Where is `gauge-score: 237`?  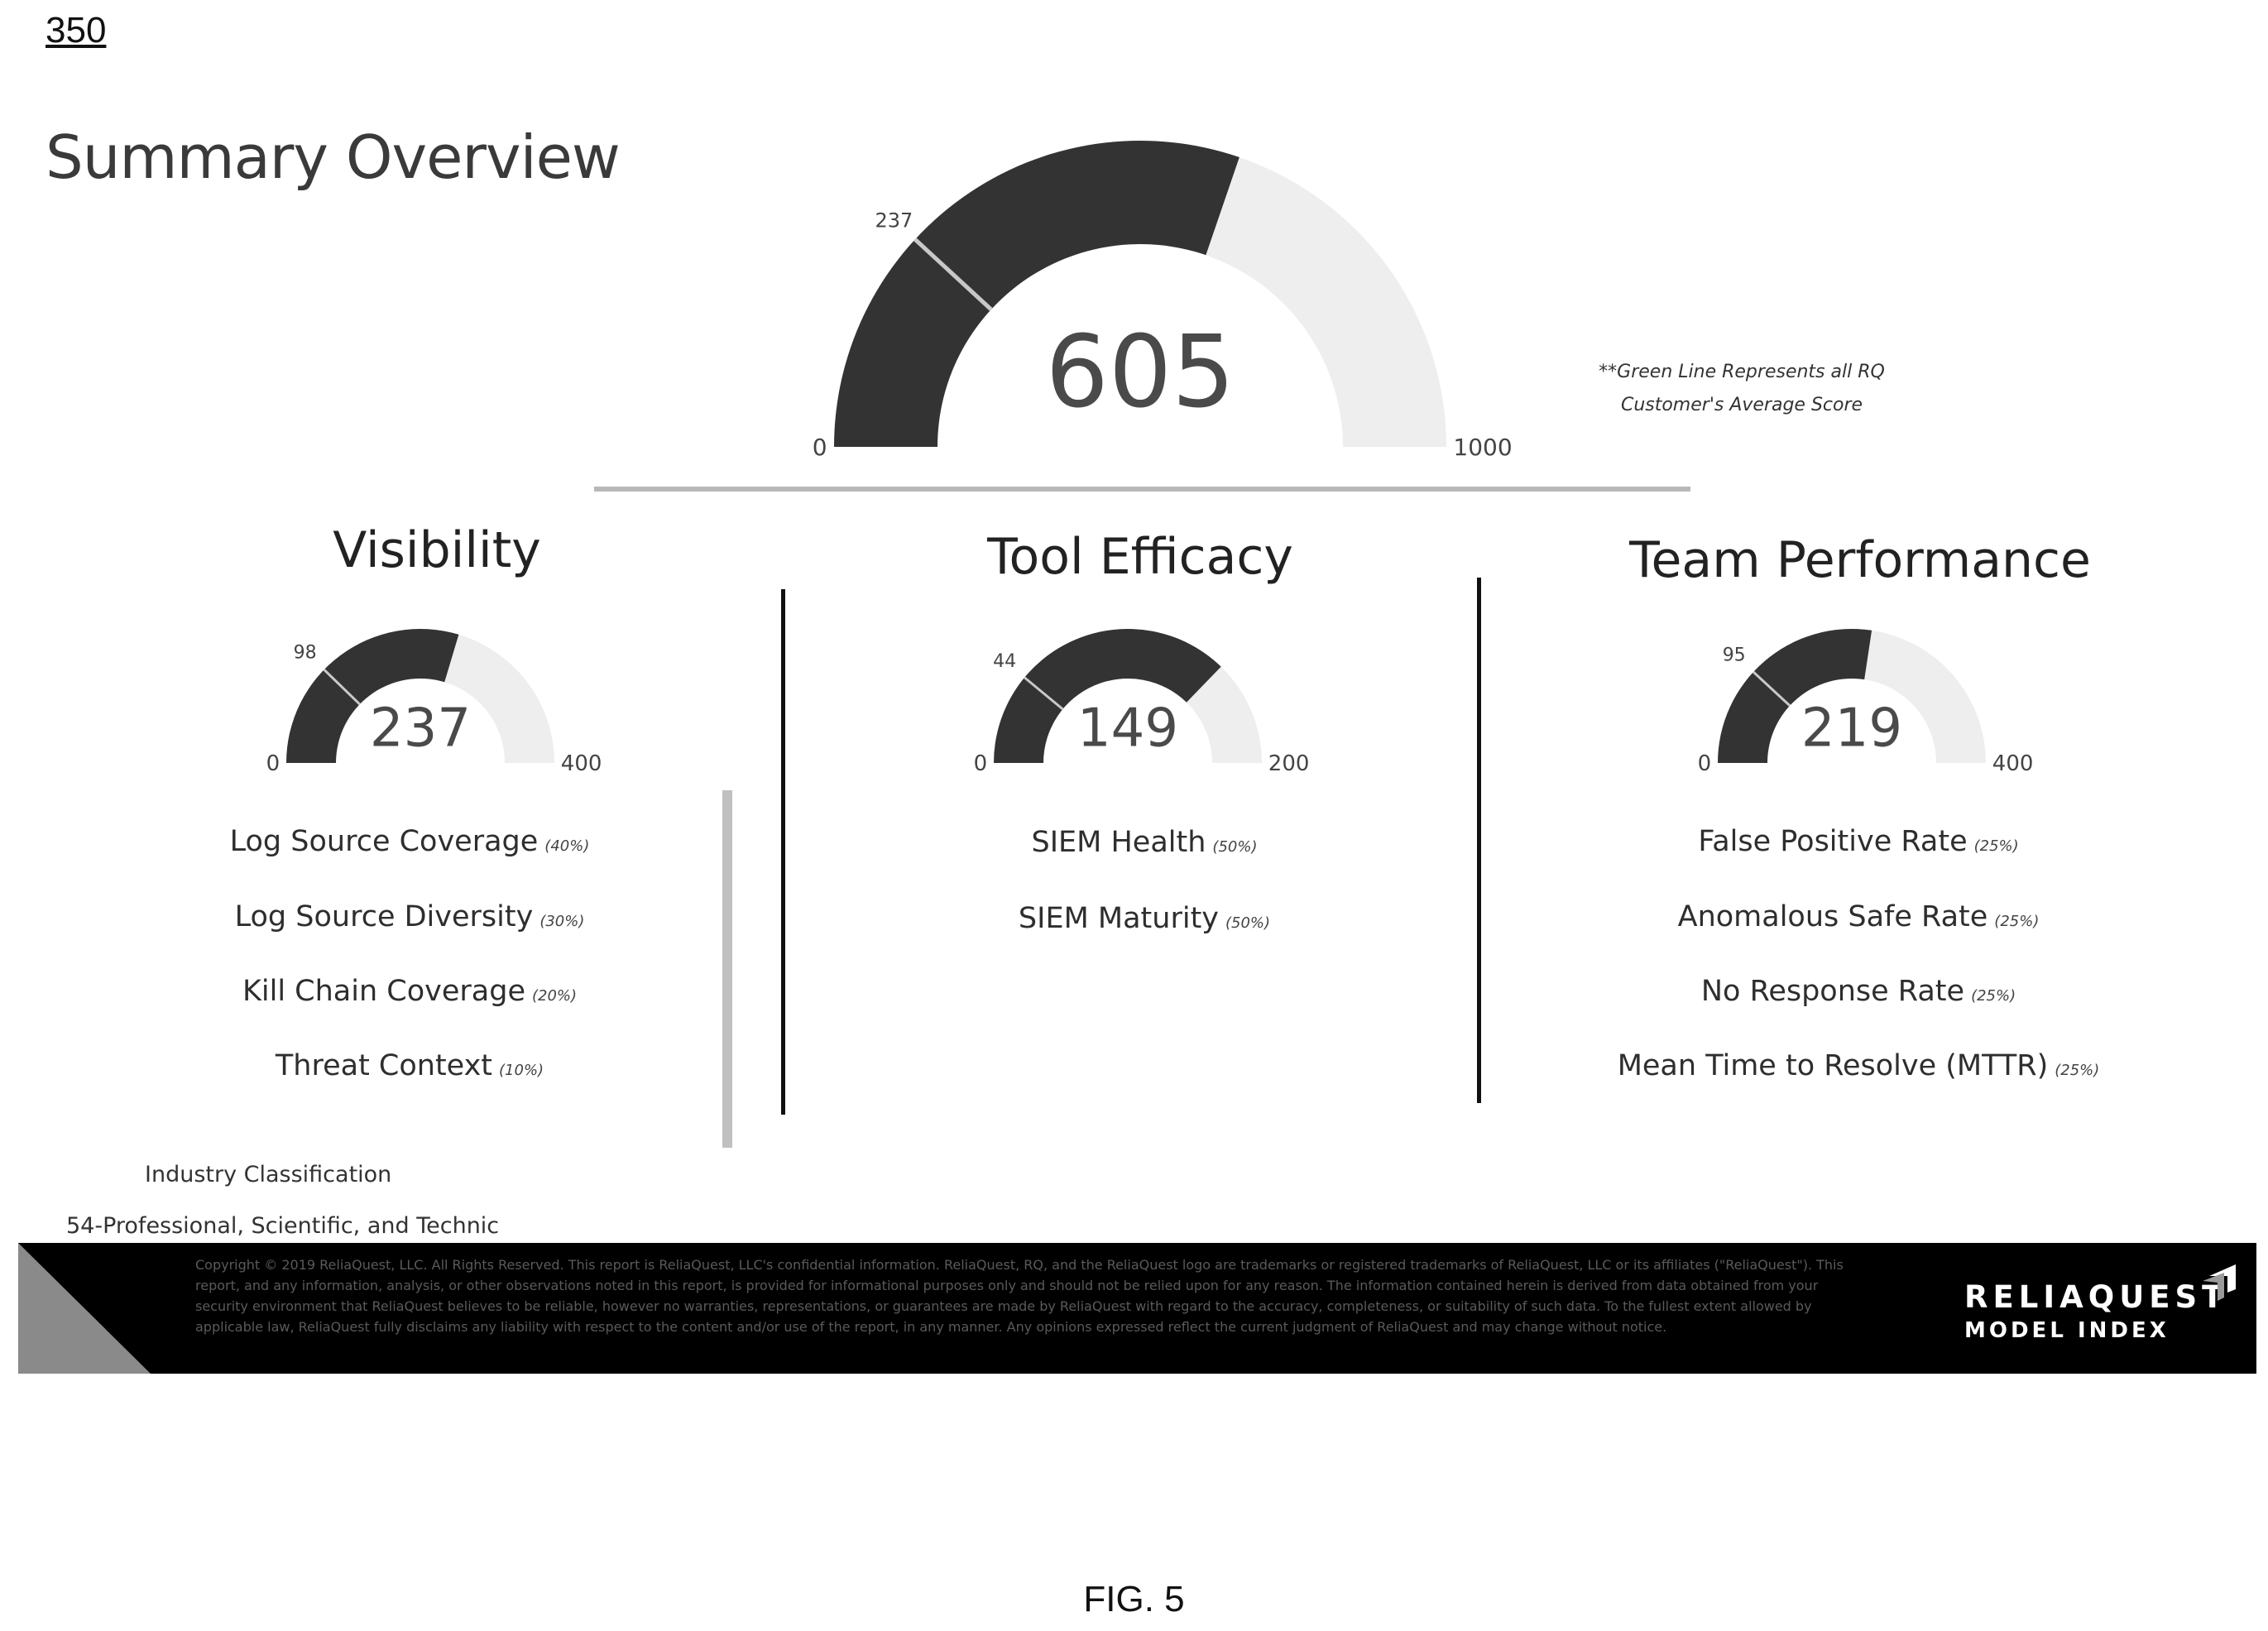 gauge-score: 237 is located at coordinates (420, 729).